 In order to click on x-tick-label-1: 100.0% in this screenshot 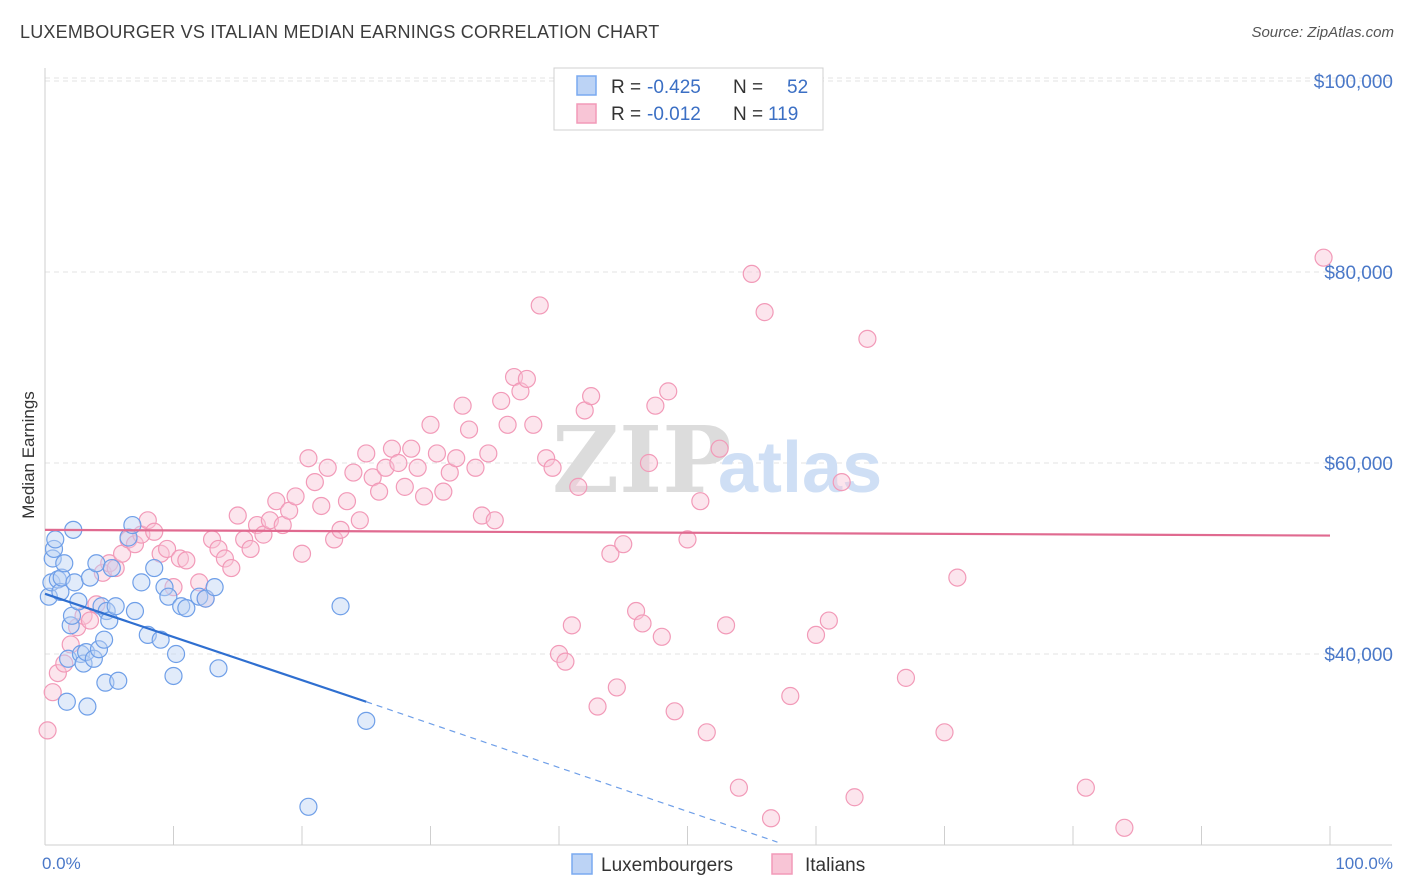, I will do `click(1364, 863)`.